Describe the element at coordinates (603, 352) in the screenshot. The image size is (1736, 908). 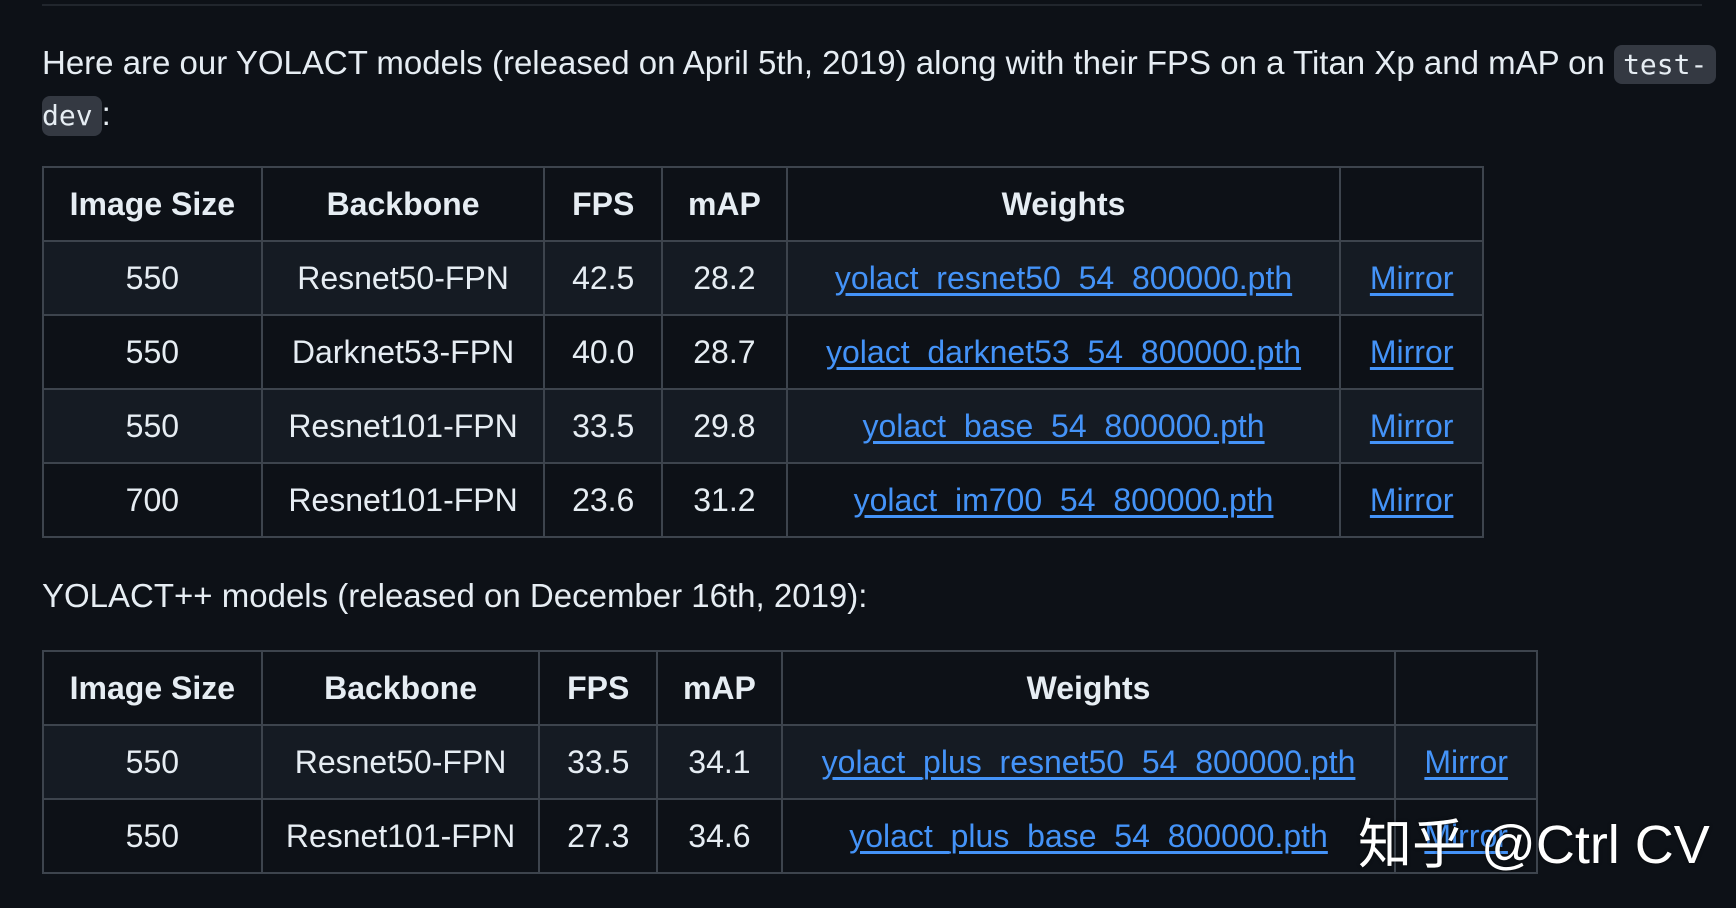
I see `cell-fps: 40.0` at that location.